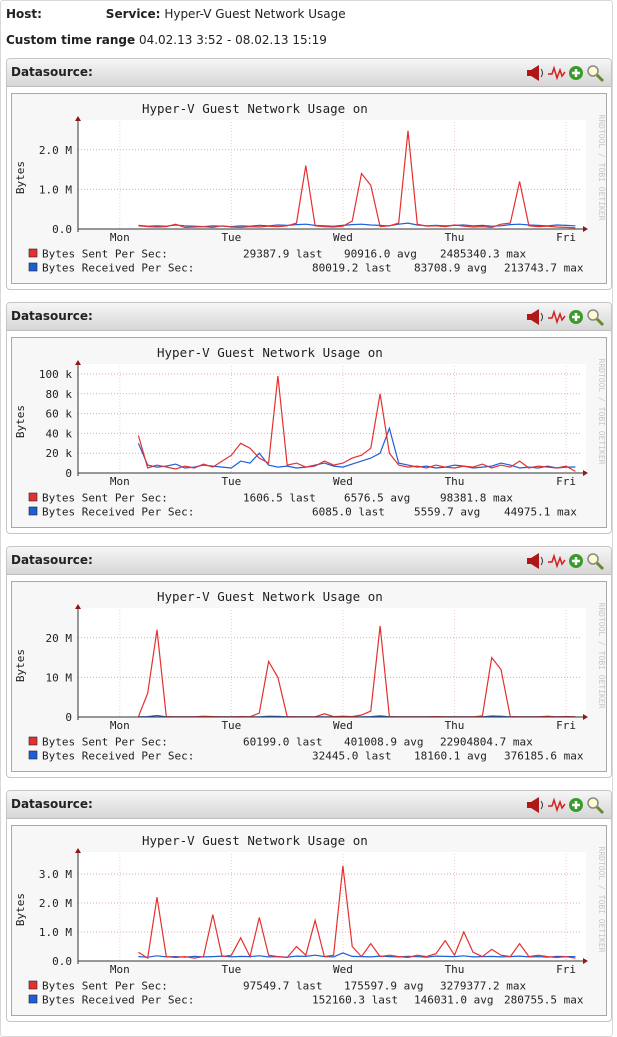 The width and height of the screenshot is (617, 1037). What do you see at coordinates (118, 756) in the screenshot?
I see `legend-name: Bytes Received Per Sec:` at bounding box center [118, 756].